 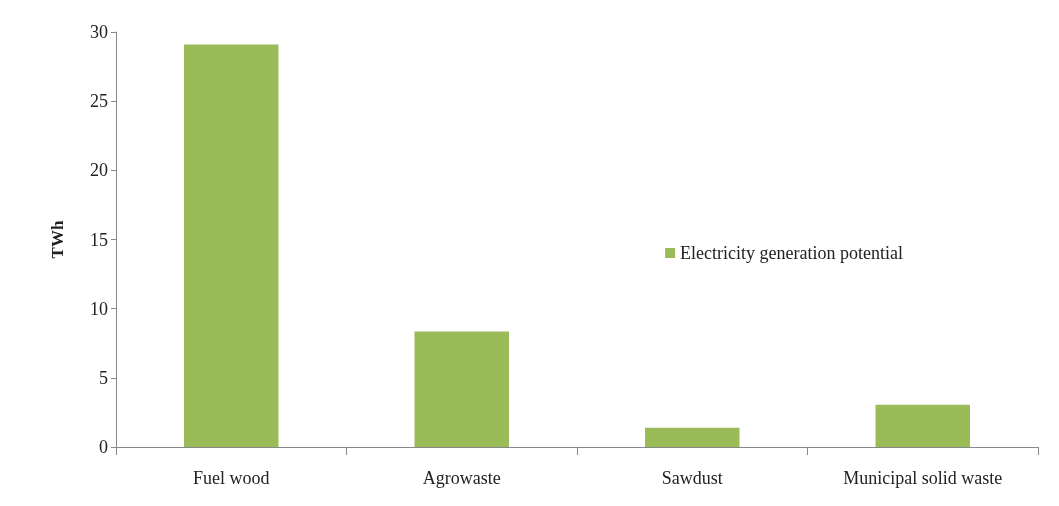 I want to click on y-tick-label: 15, so click(x=99, y=239).